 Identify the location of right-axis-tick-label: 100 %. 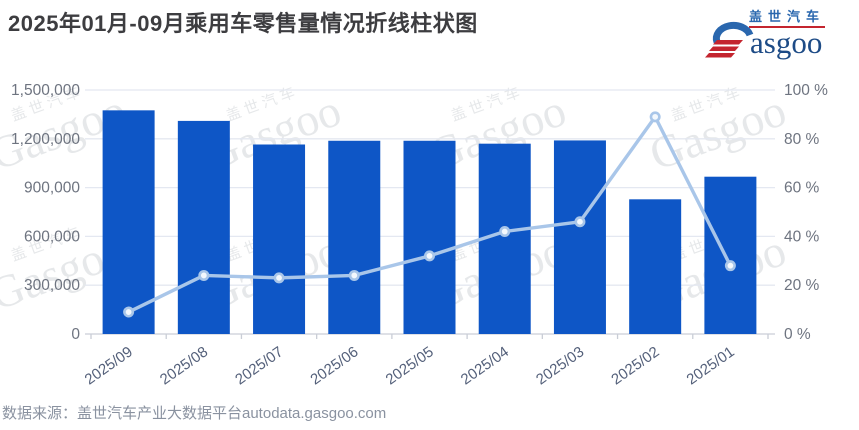
(806, 90).